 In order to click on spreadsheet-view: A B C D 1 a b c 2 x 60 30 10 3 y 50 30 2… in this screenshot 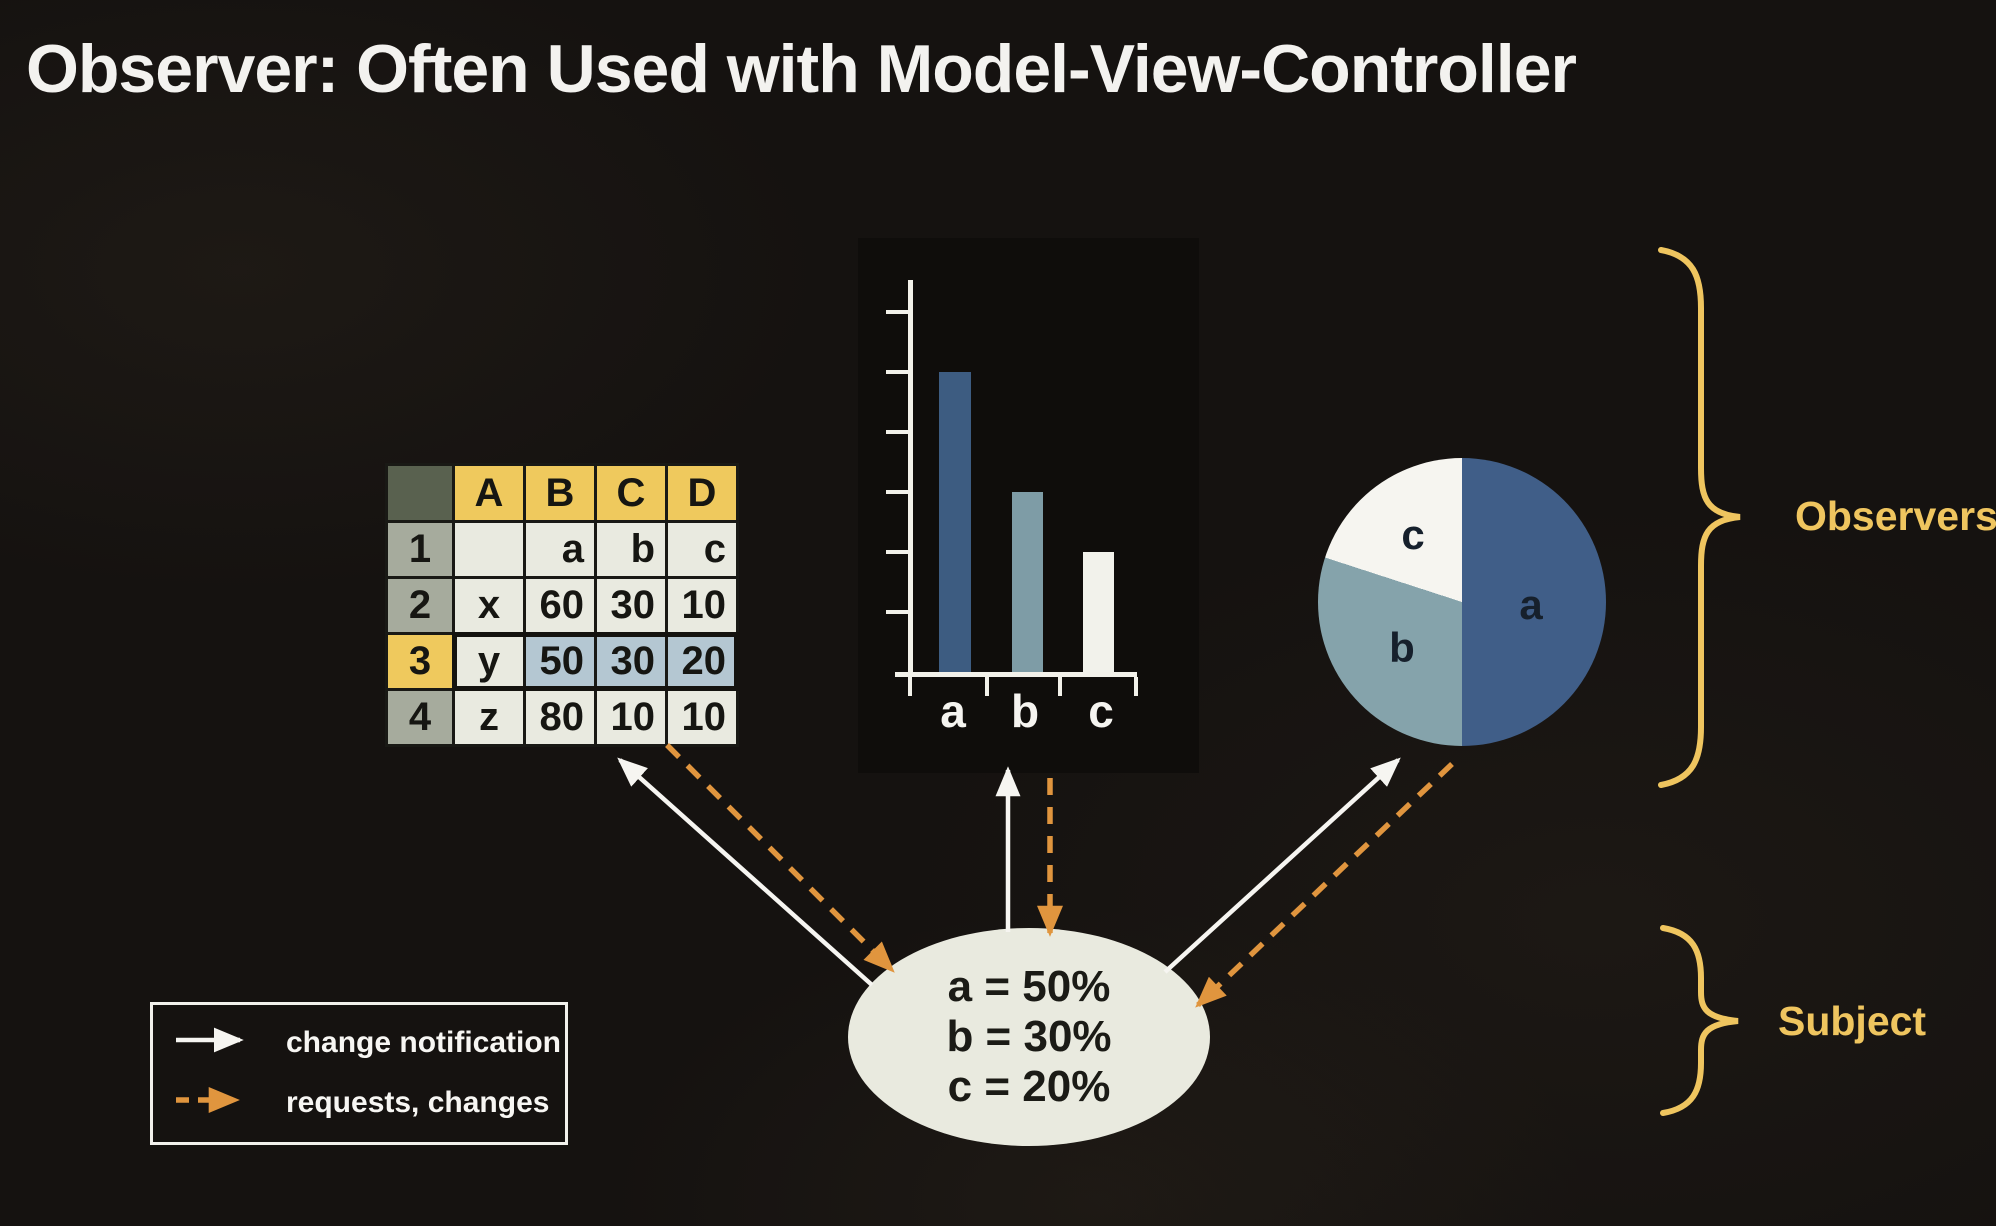, I will do `click(562, 605)`.